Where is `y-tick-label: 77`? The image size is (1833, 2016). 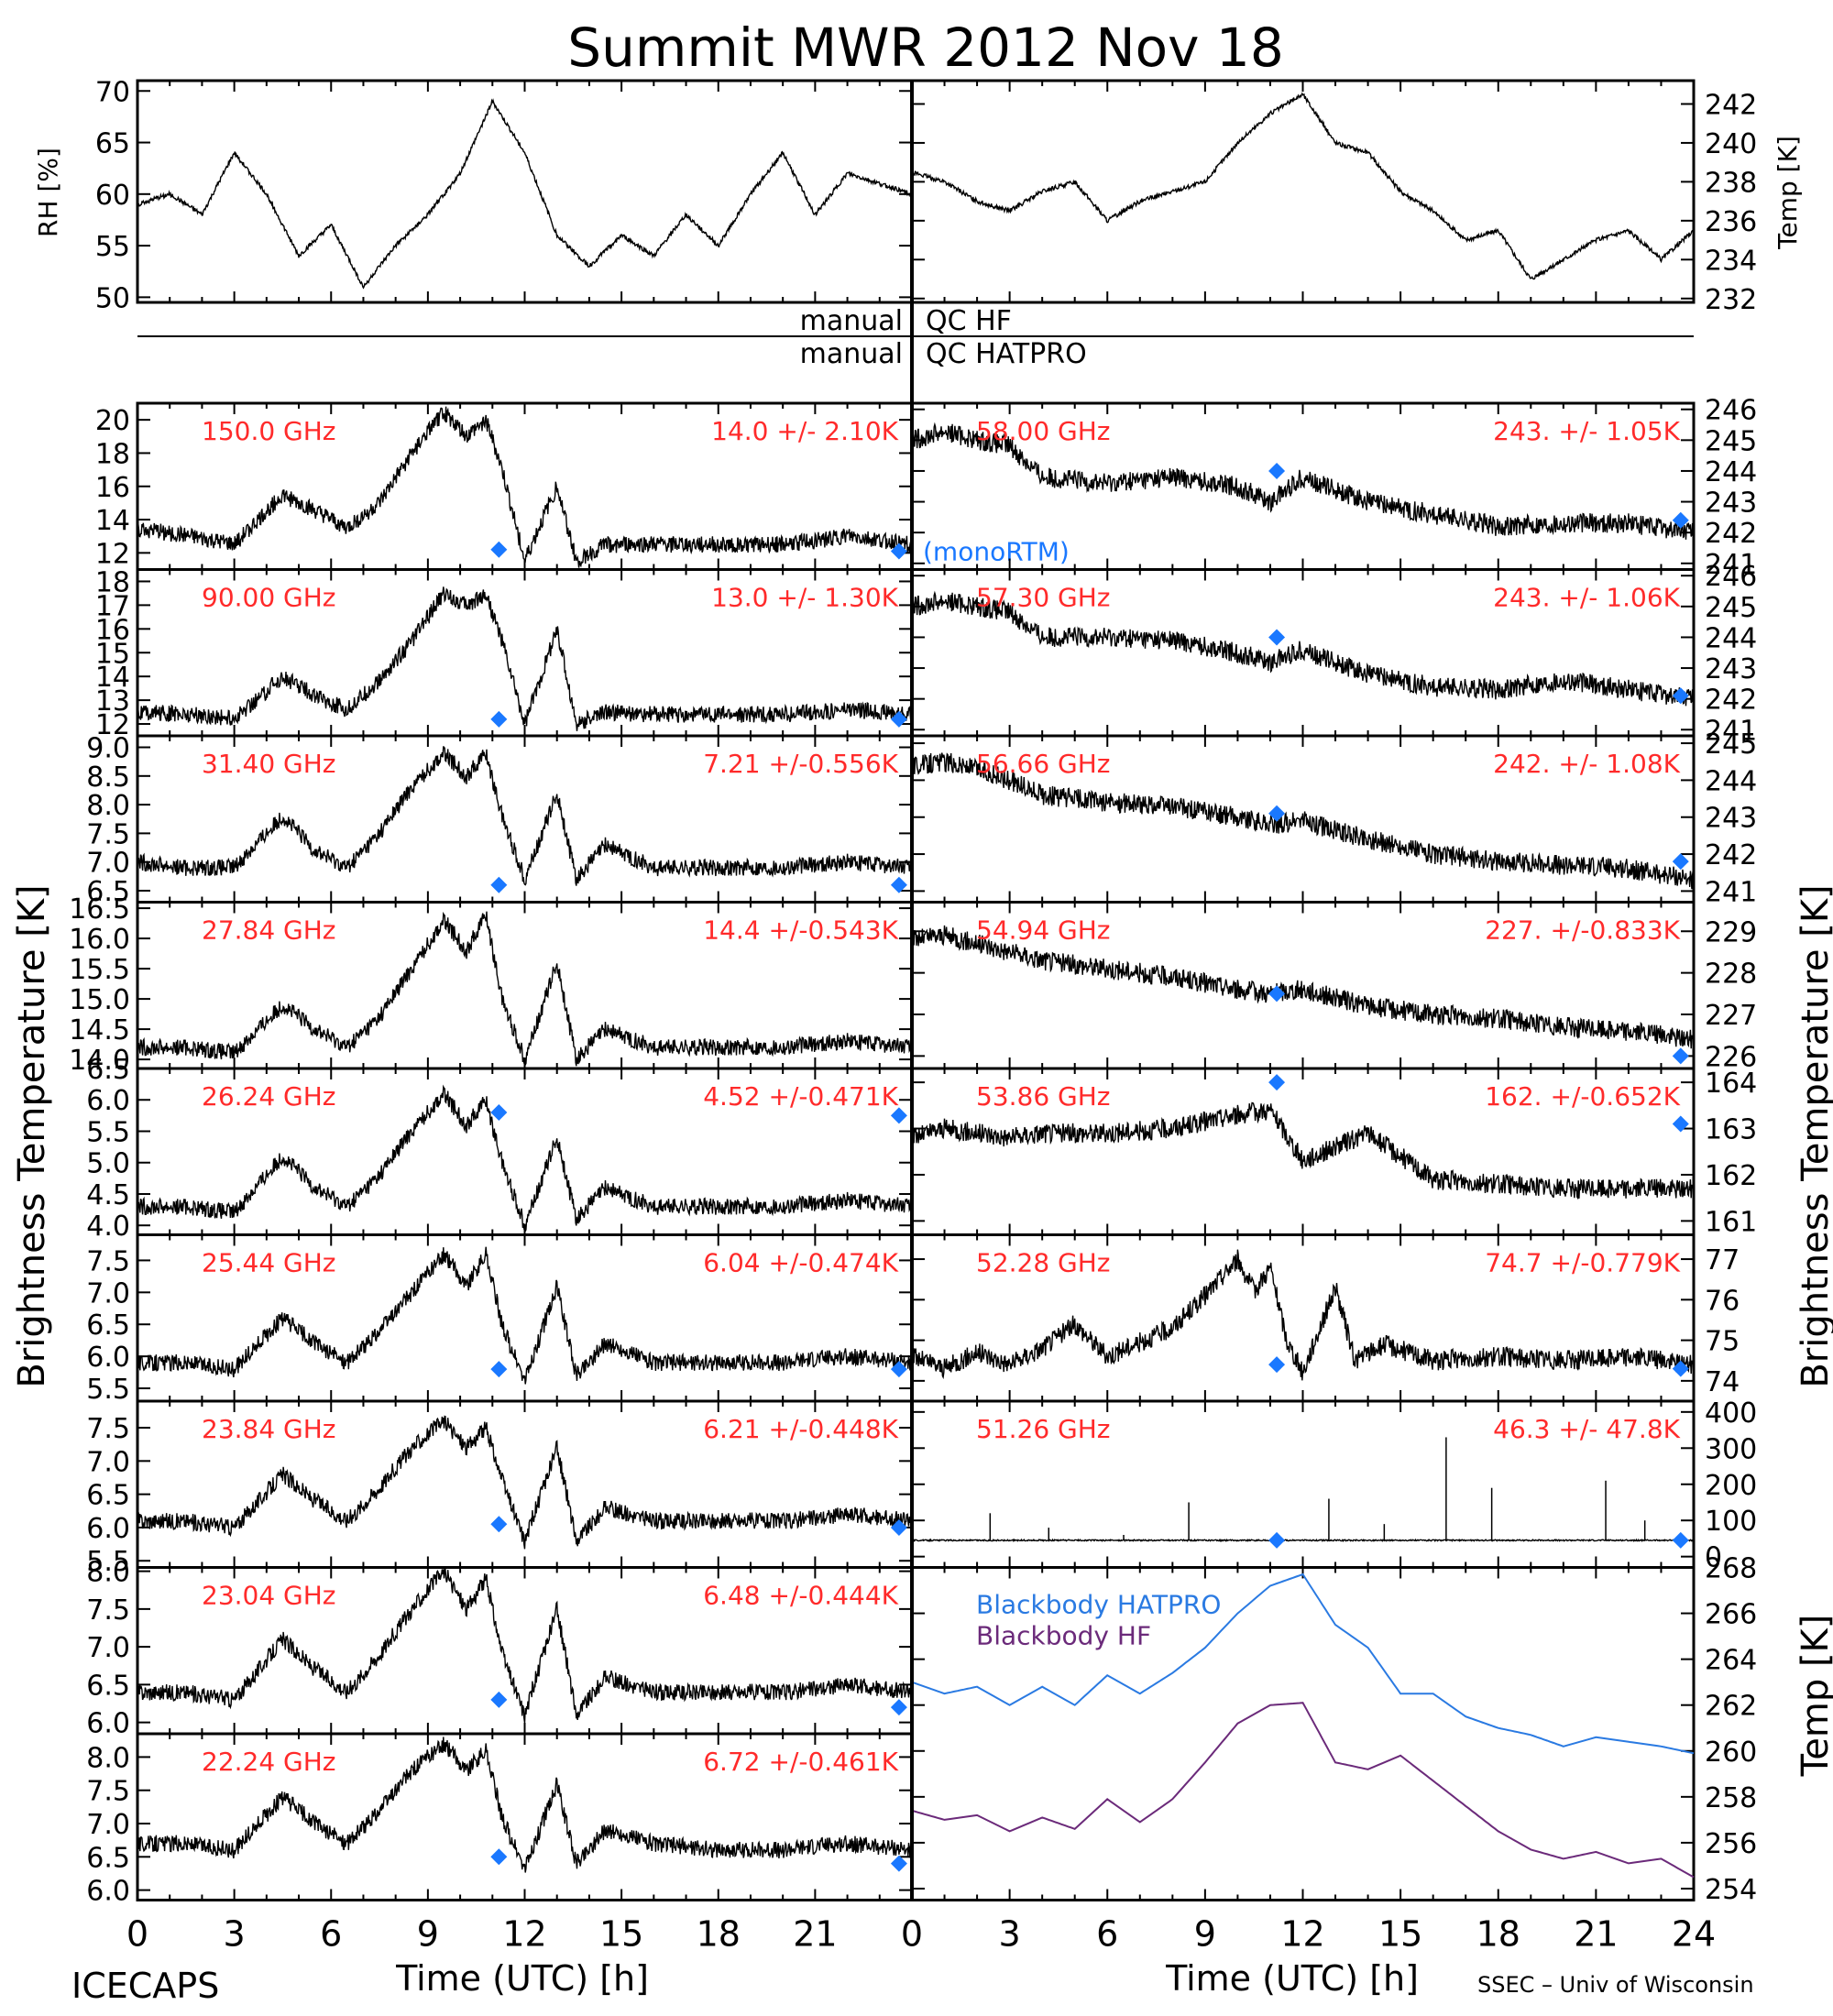 y-tick-label: 77 is located at coordinates (1722, 1260).